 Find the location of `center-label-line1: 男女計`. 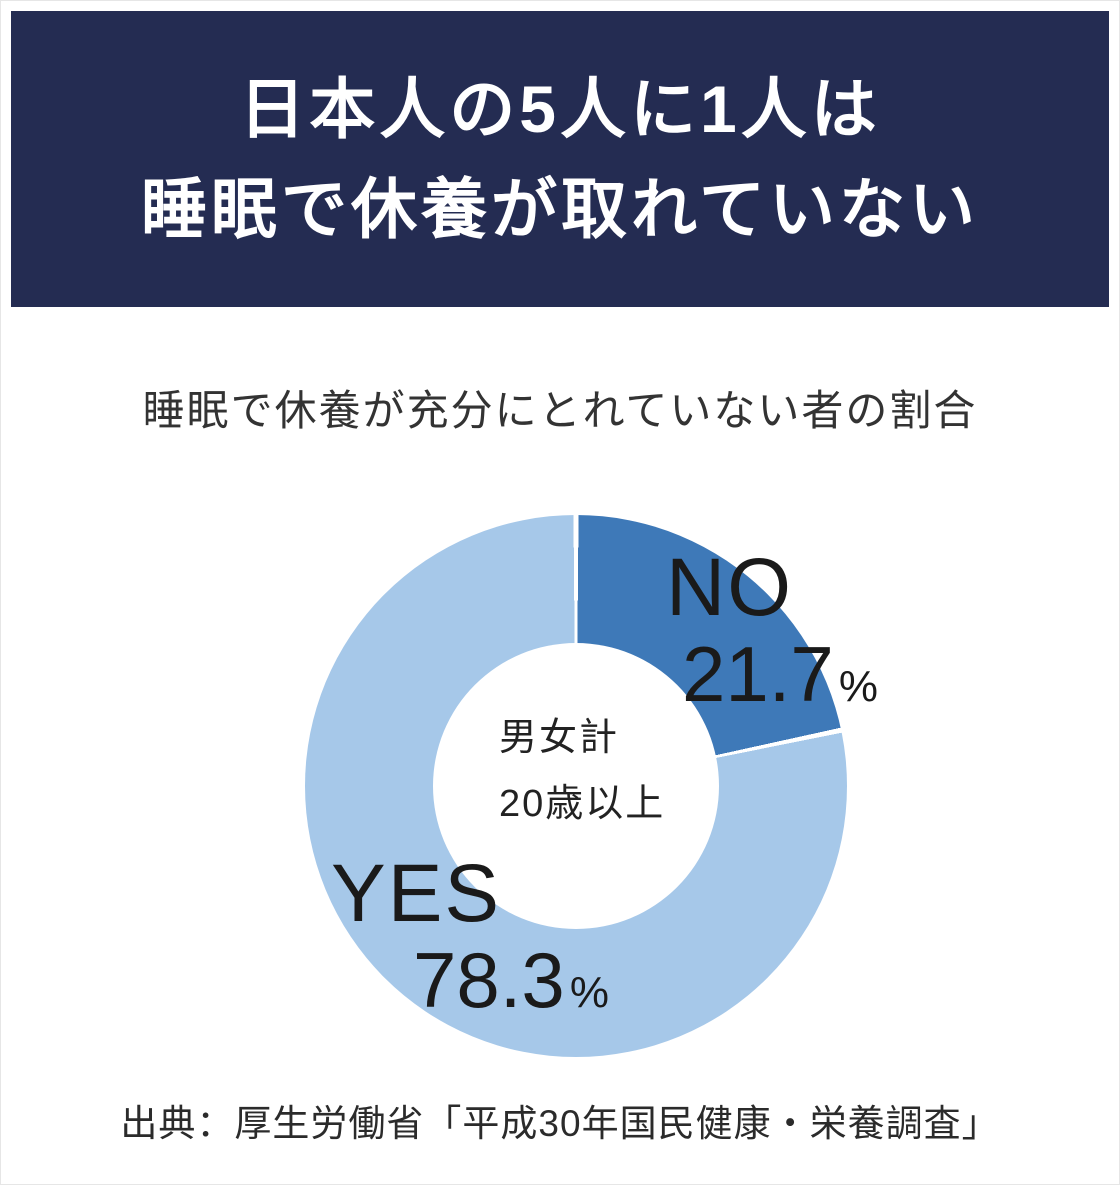

center-label-line1: 男女計 is located at coordinates (559, 738).